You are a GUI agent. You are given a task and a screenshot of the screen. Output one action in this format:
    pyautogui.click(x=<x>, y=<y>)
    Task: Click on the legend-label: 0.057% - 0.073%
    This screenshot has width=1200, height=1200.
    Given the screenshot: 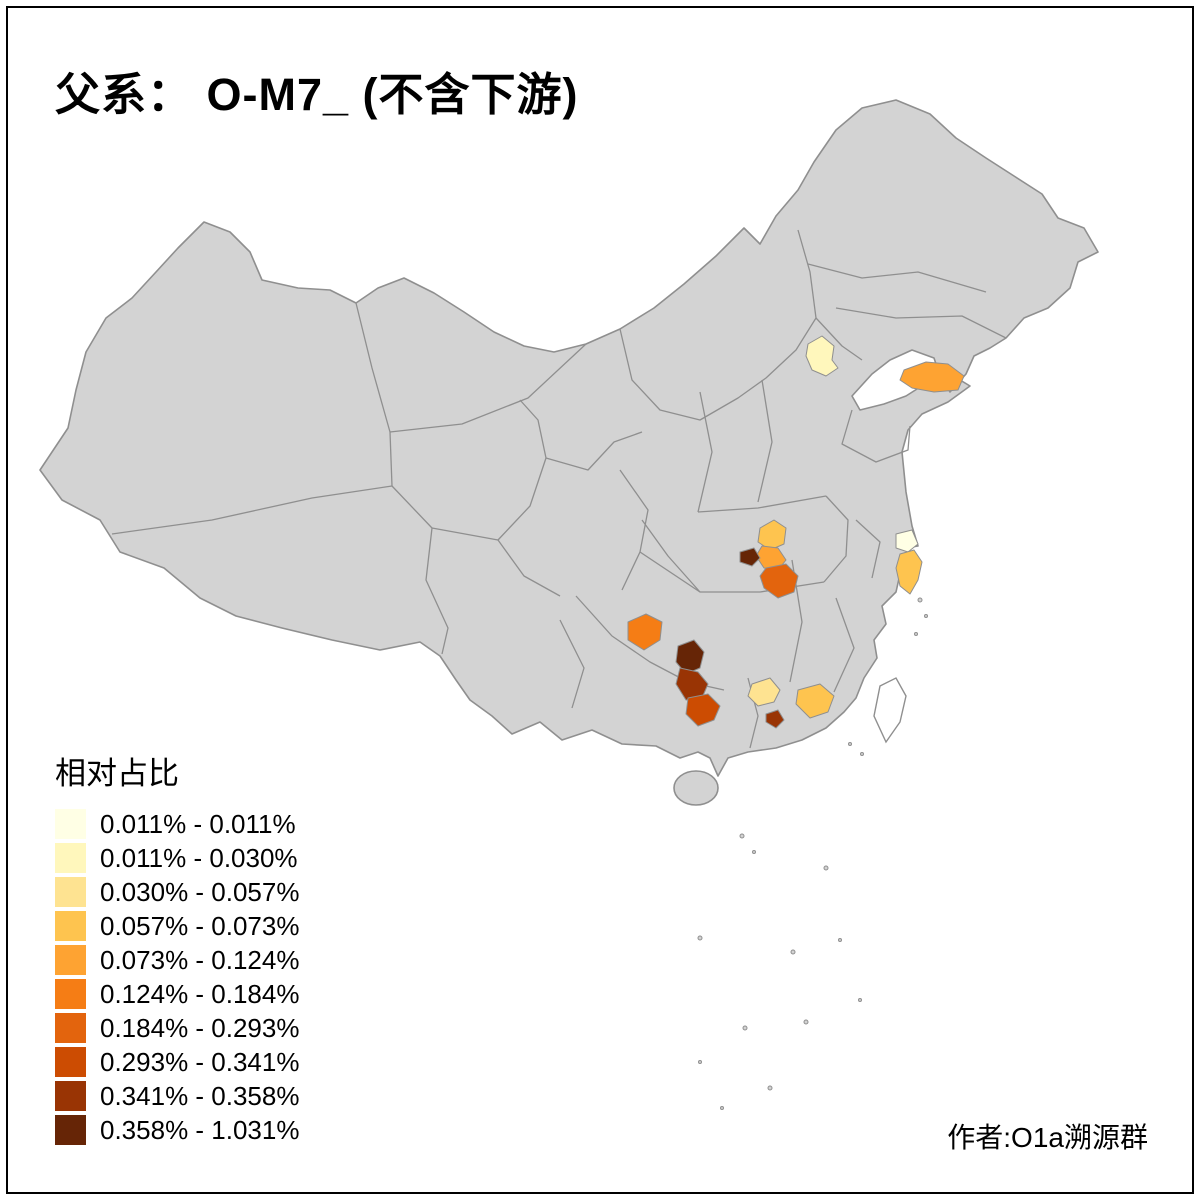 What is the action you would take?
    pyautogui.click(x=200, y=925)
    